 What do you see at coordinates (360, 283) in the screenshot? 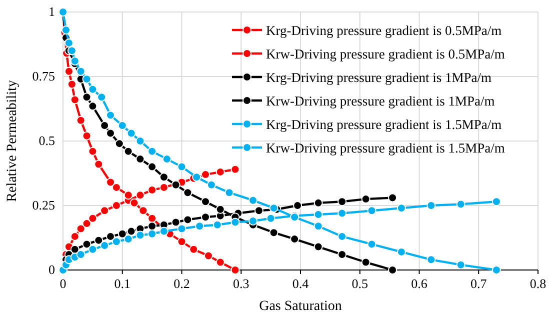
I see `x-tick-label: 0.5` at bounding box center [360, 283].